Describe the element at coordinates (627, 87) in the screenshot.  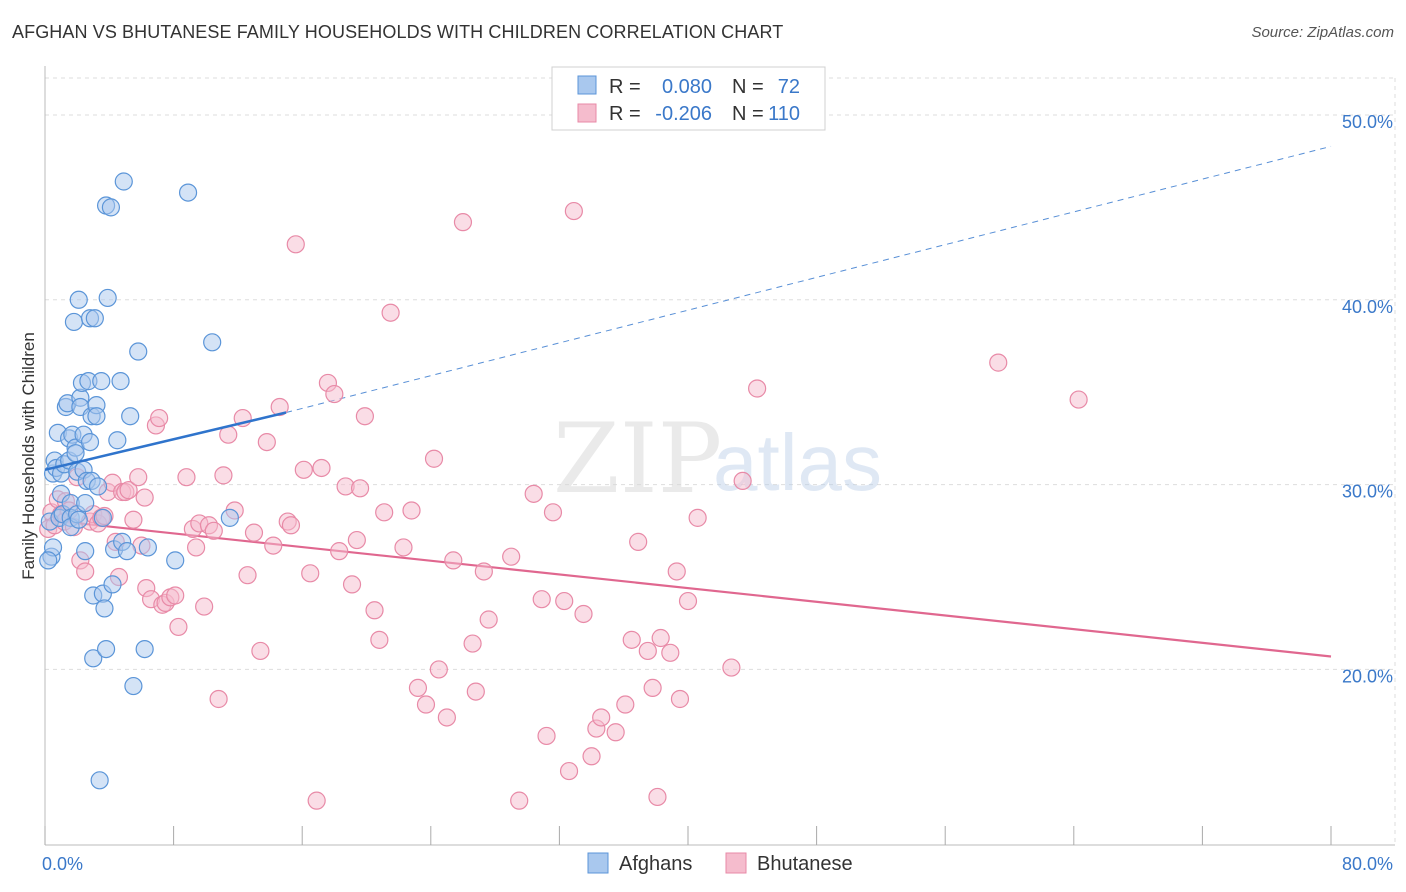
I see `legend-r-label-afghans: R =` at that location.